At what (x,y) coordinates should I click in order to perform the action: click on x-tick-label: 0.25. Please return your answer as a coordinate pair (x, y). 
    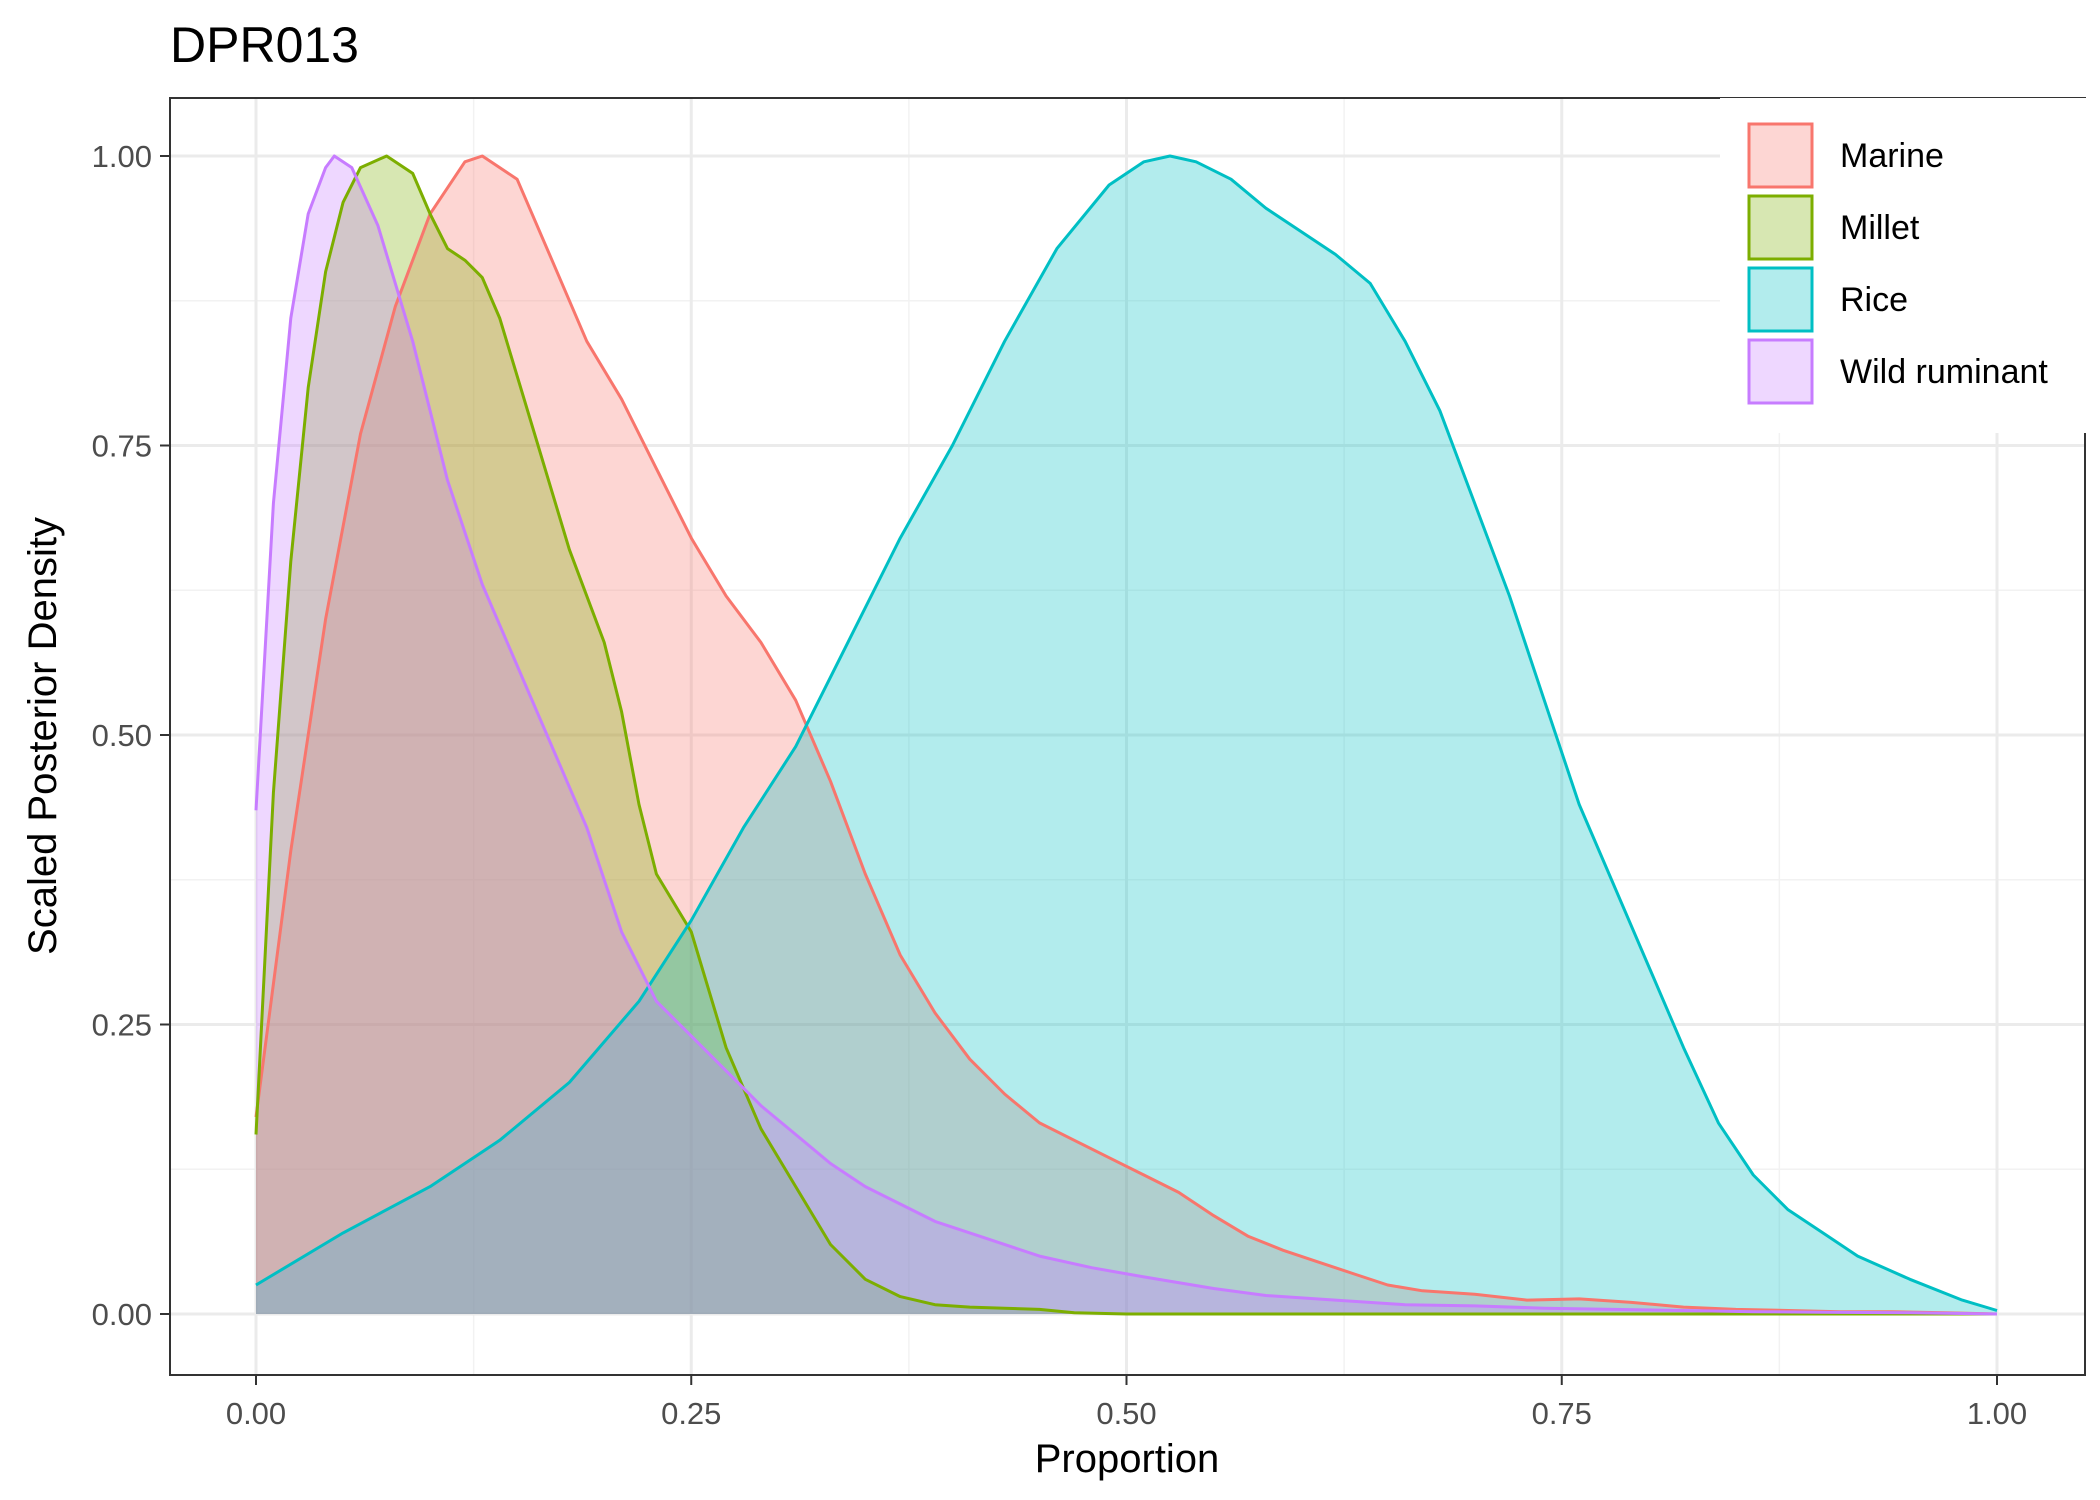
    Looking at the image, I should click on (691, 1413).